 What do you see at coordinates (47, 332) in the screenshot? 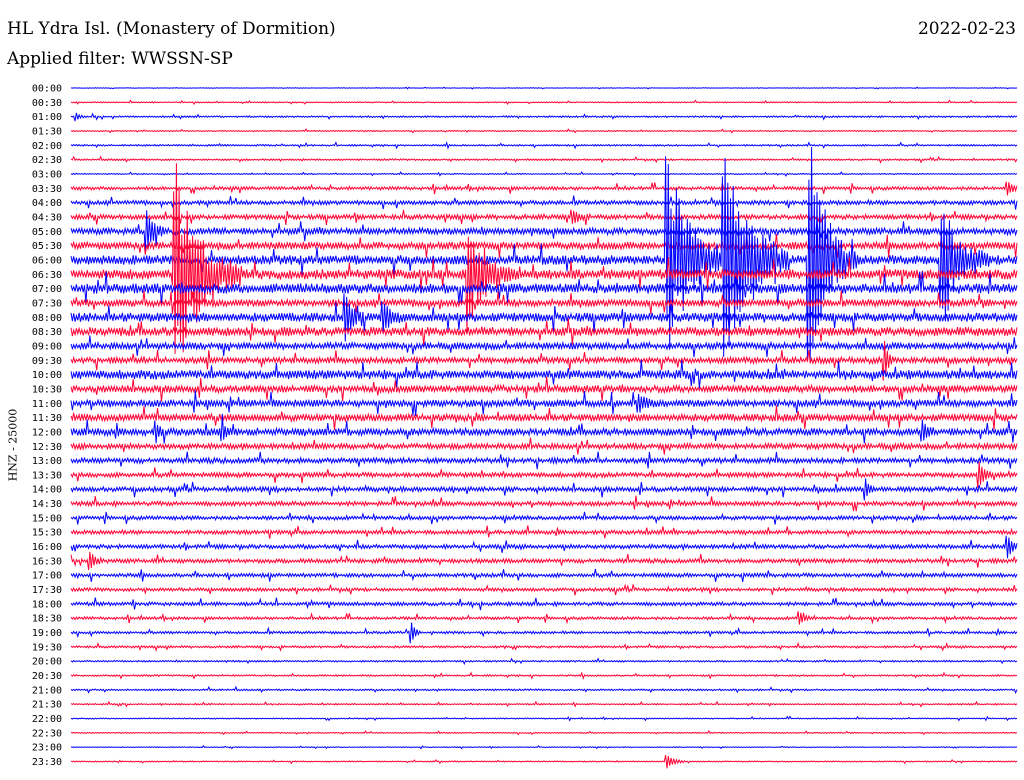
I see `time-label: 08:30` at bounding box center [47, 332].